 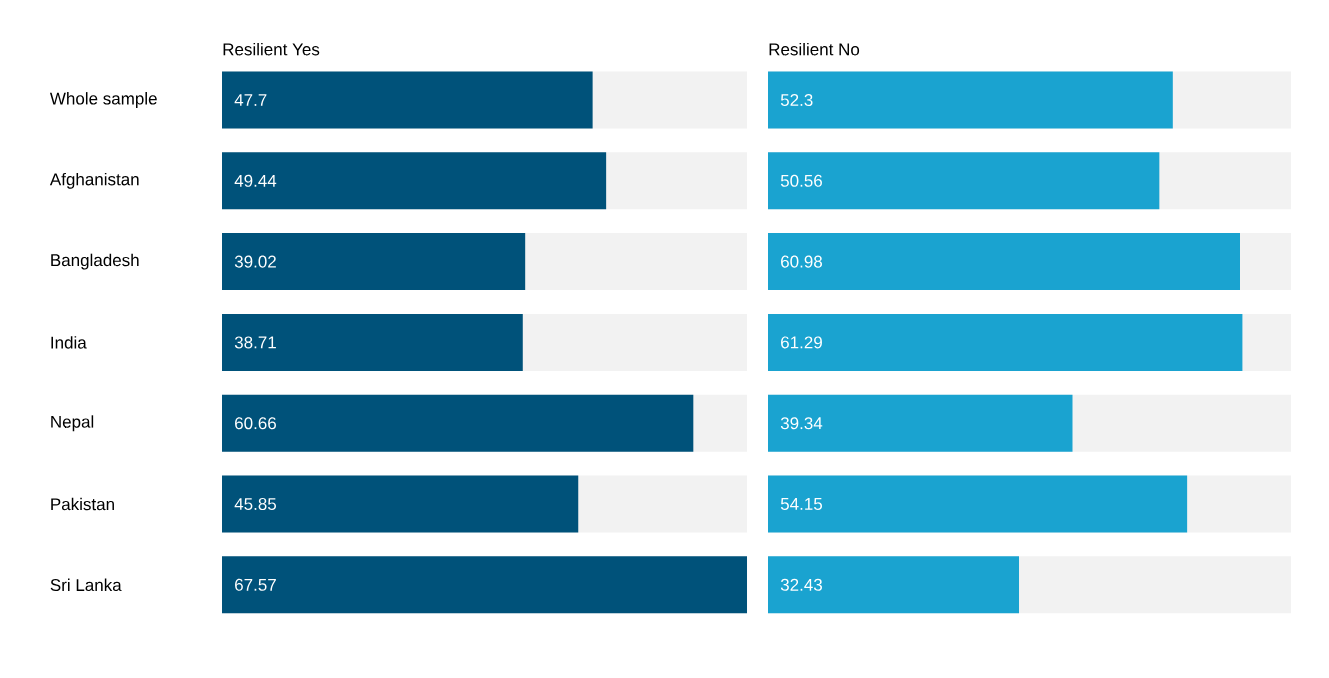 I want to click on data-label: 60.98, so click(x=801, y=261).